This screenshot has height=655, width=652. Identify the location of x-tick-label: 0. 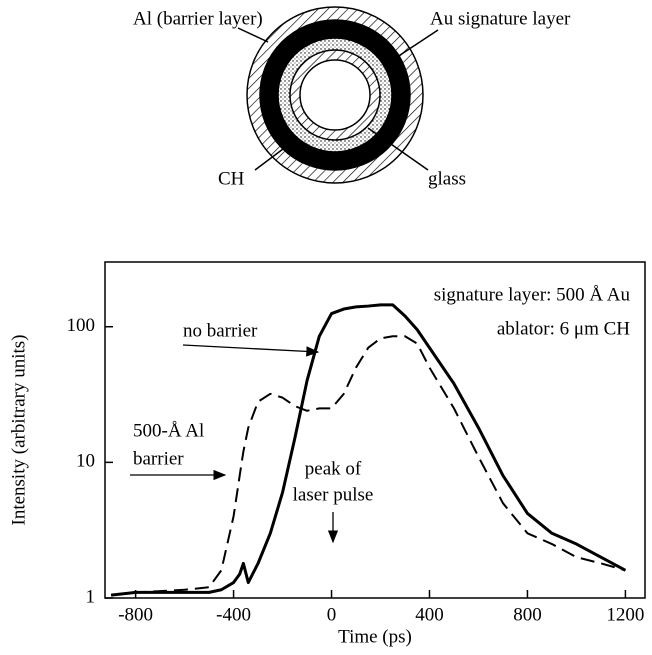
(332, 614).